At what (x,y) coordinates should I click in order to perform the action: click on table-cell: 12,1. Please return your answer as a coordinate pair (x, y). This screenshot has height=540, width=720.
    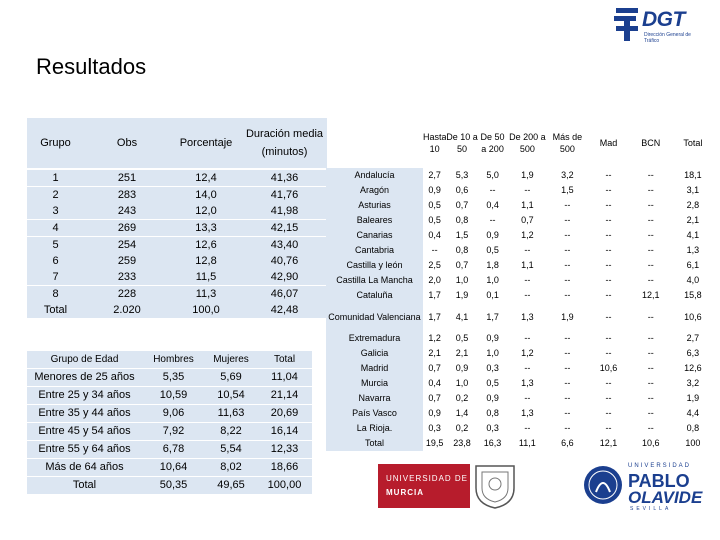
    Looking at the image, I should click on (608, 443).